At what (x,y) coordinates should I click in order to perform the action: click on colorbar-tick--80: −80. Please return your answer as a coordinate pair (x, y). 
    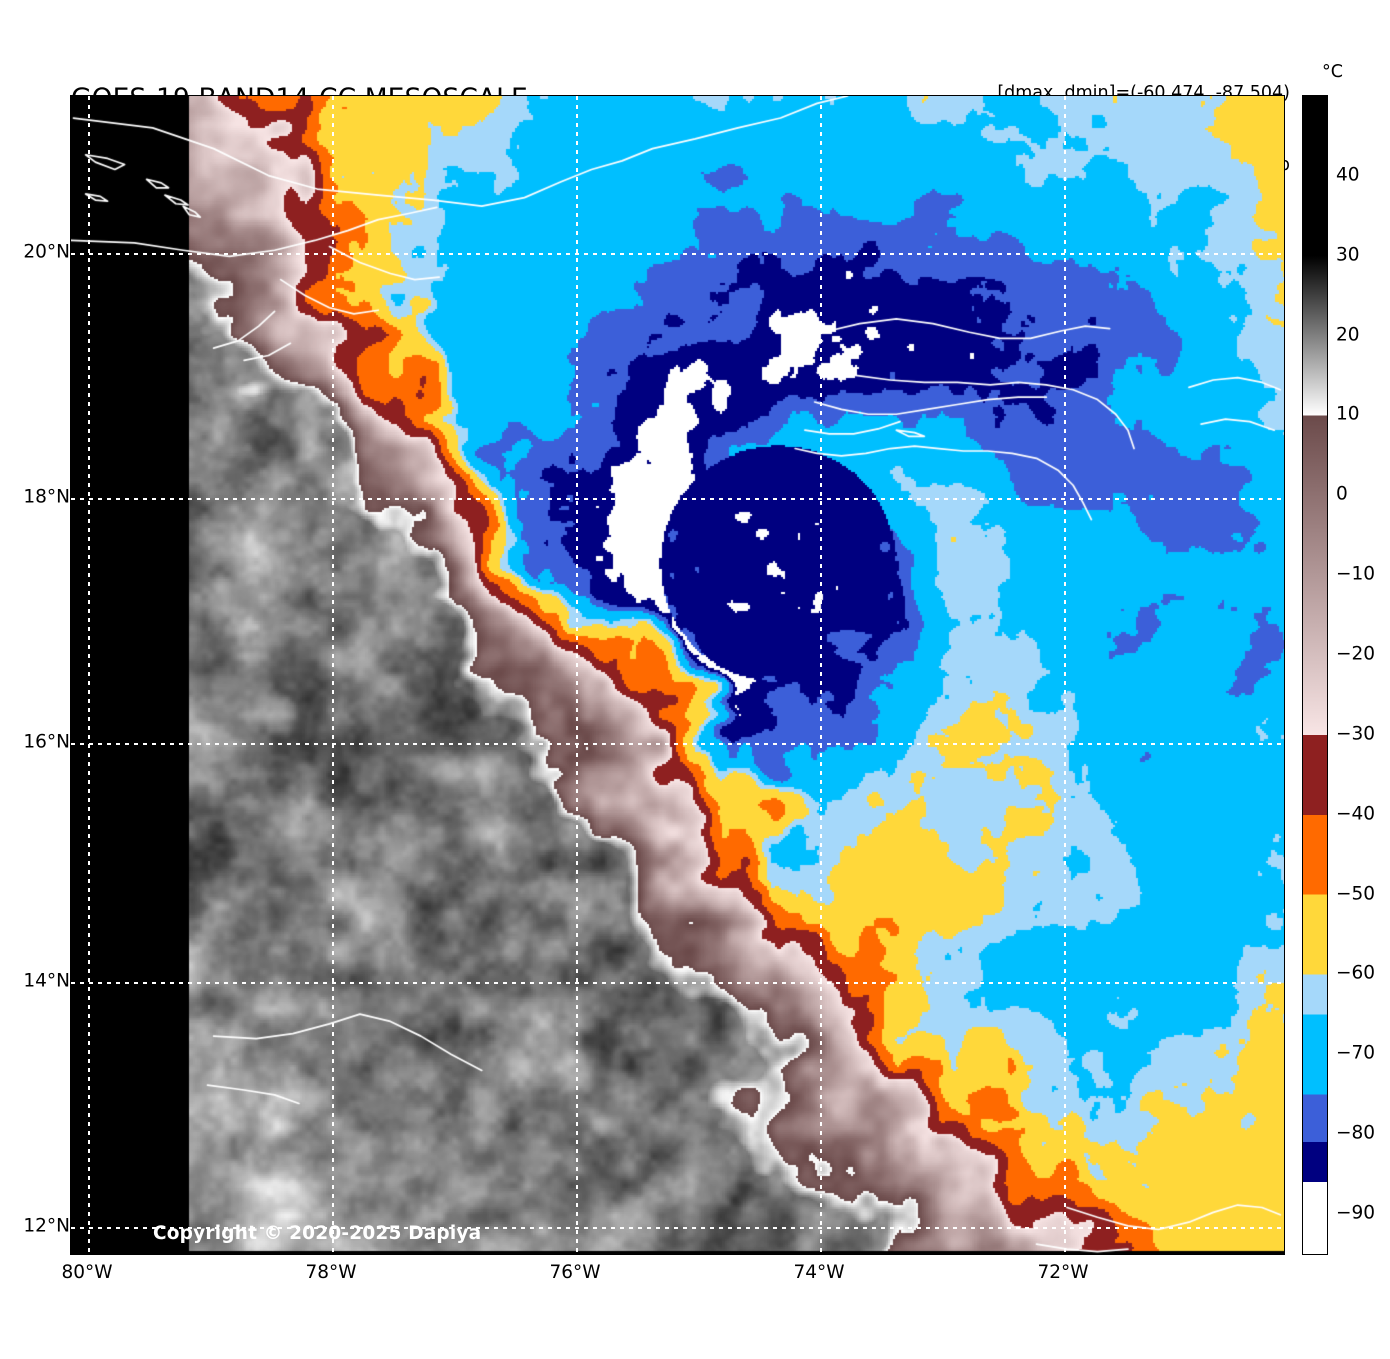
    Looking at the image, I should click on (1356, 1133).